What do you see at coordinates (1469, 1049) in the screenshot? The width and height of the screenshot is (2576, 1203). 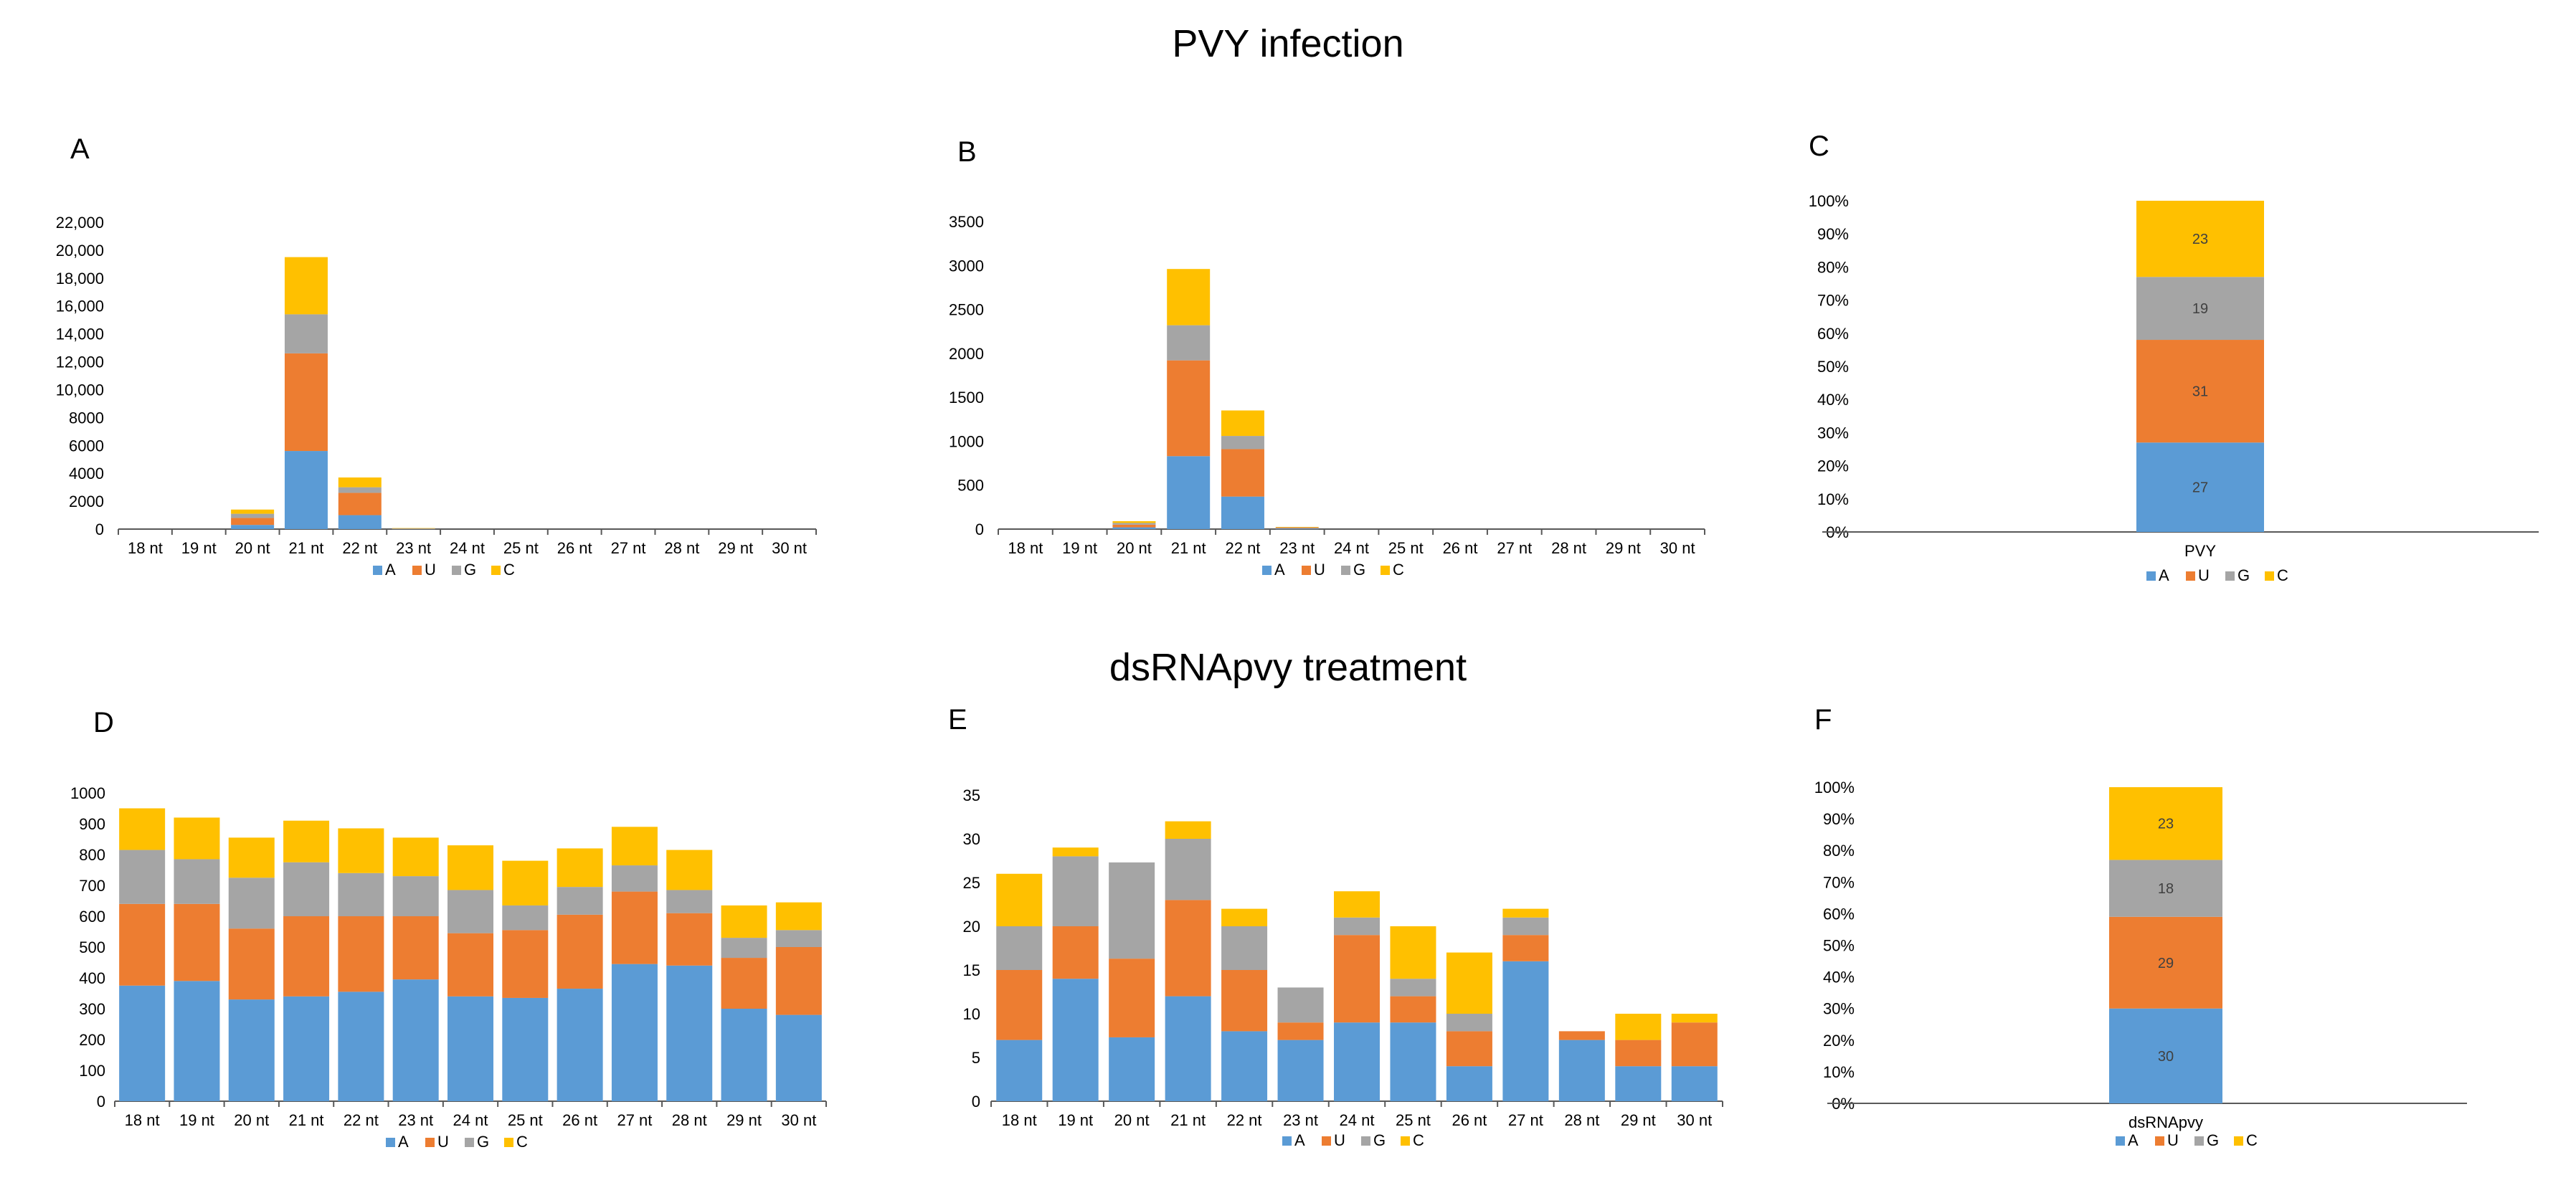 I see `chart-e-bar-u-26nt` at bounding box center [1469, 1049].